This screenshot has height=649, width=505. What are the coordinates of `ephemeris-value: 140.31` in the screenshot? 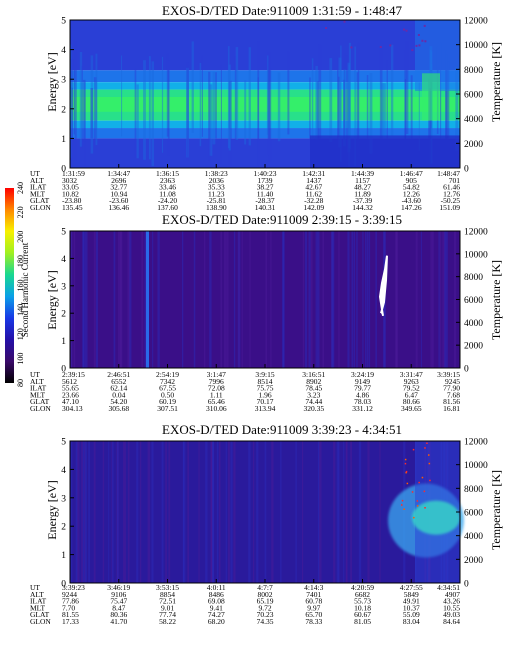 It's located at (265, 207).